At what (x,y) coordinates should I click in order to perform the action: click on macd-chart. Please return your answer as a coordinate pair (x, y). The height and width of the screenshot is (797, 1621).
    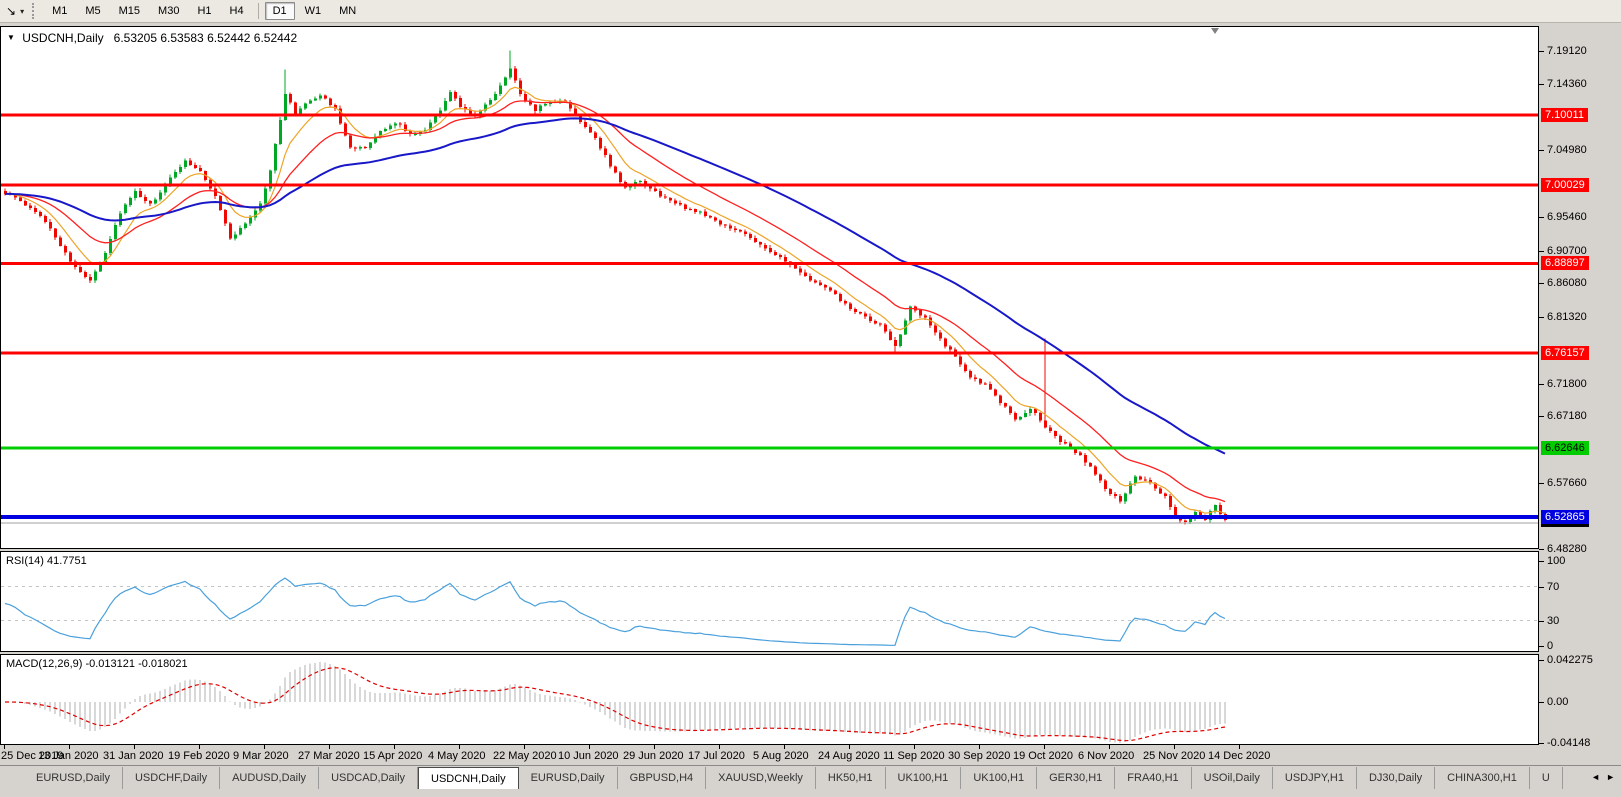
    Looking at the image, I should click on (769, 699).